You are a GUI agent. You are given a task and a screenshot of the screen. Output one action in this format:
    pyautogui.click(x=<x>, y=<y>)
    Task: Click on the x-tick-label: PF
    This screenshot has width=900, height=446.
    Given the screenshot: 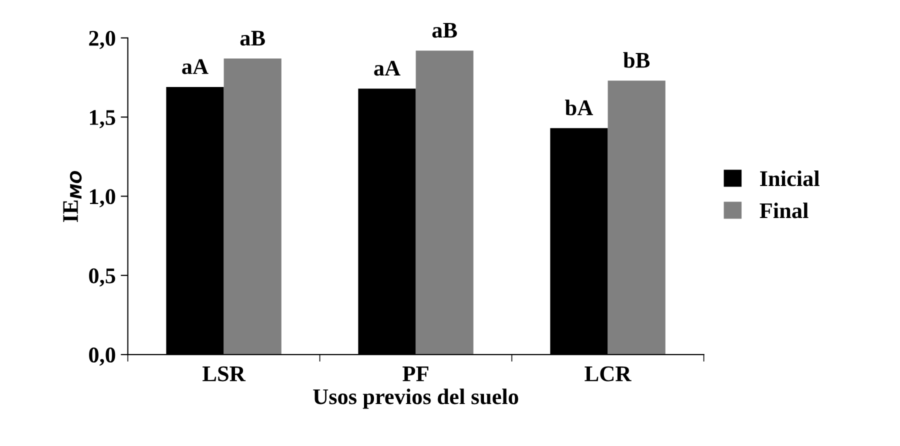 What is the action you would take?
    pyautogui.click(x=415, y=374)
    